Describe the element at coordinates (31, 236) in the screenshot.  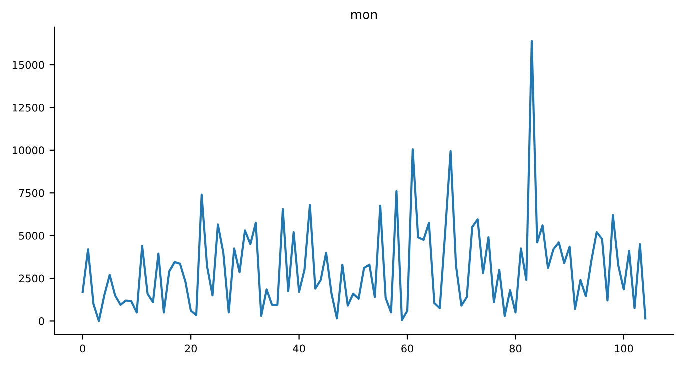
I see `y-tick-label: 5000` at that location.